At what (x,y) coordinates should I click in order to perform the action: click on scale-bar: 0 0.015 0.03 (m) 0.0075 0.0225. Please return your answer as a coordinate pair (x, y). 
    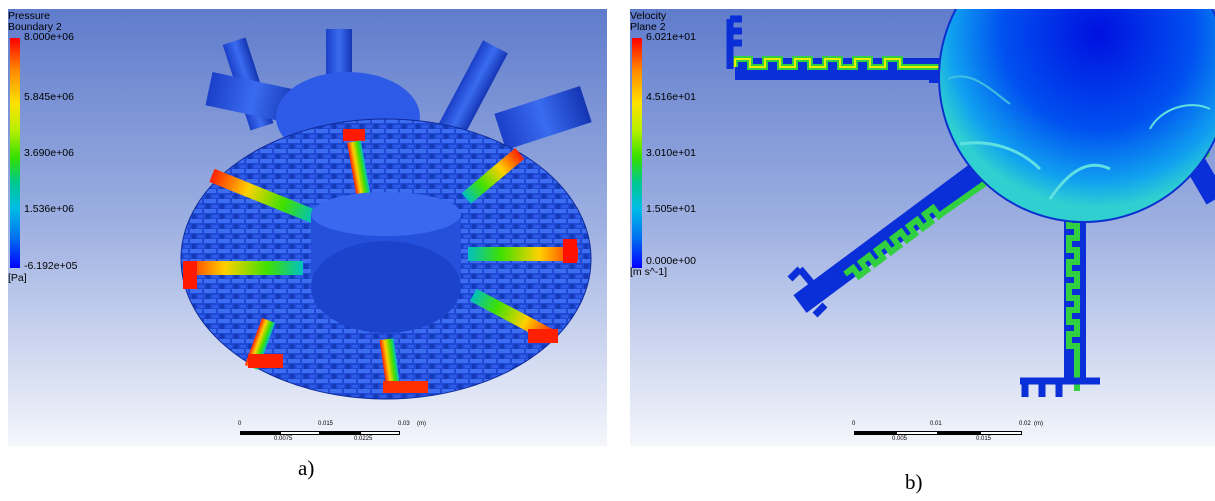
    Looking at the image, I should click on (358, 433).